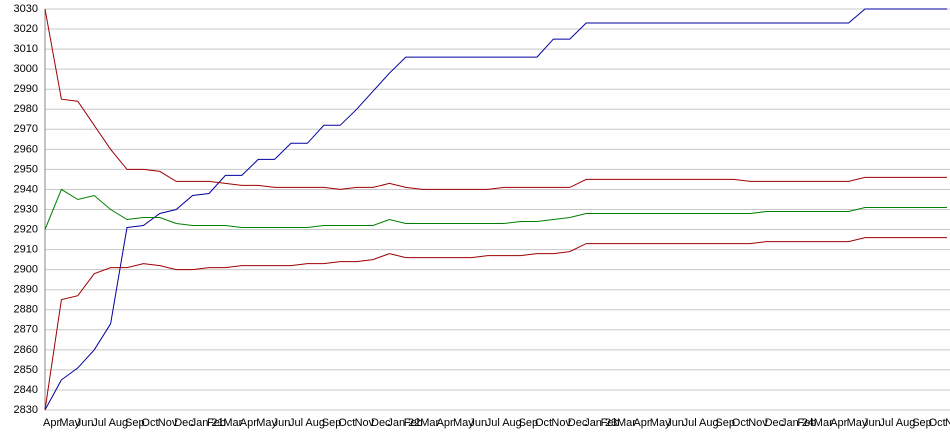  I want to click on x-tick-label: Jan 21, so click(207, 423).